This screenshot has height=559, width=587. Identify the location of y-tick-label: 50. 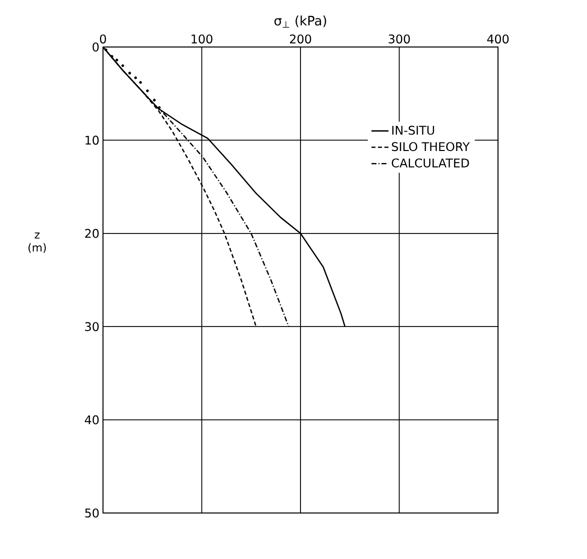
(92, 513).